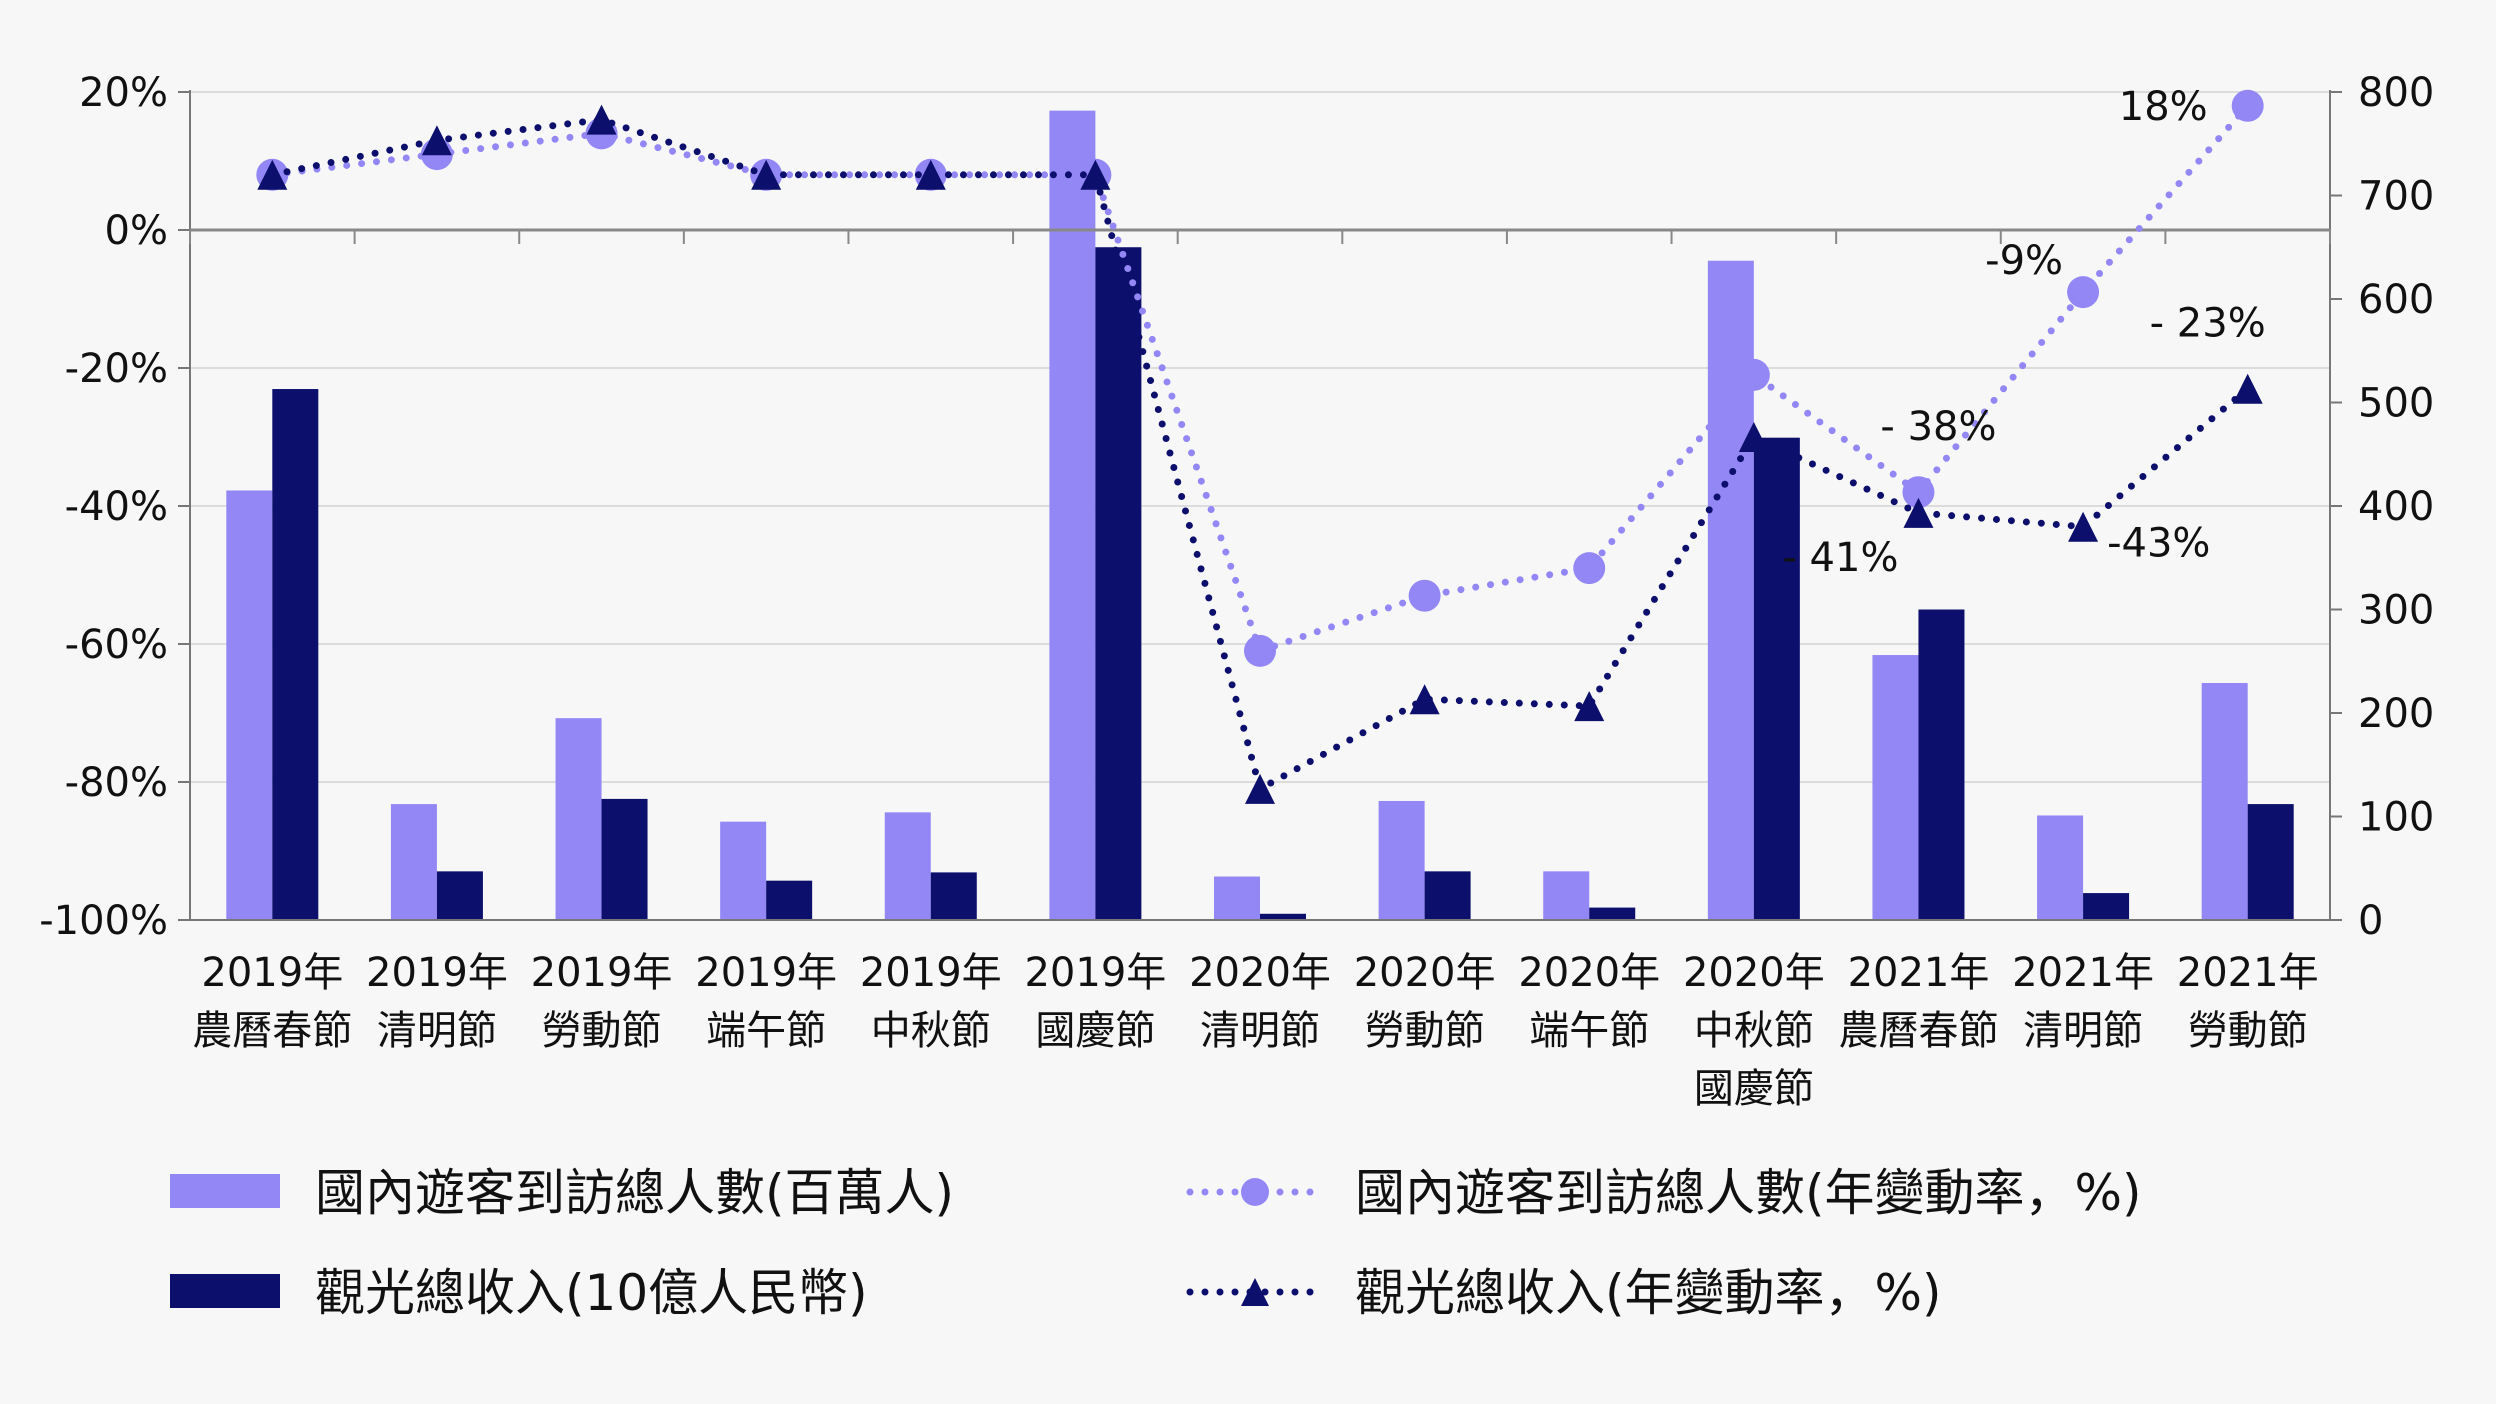  What do you see at coordinates (1840, 558) in the screenshot?
I see `data-label: - 41%` at bounding box center [1840, 558].